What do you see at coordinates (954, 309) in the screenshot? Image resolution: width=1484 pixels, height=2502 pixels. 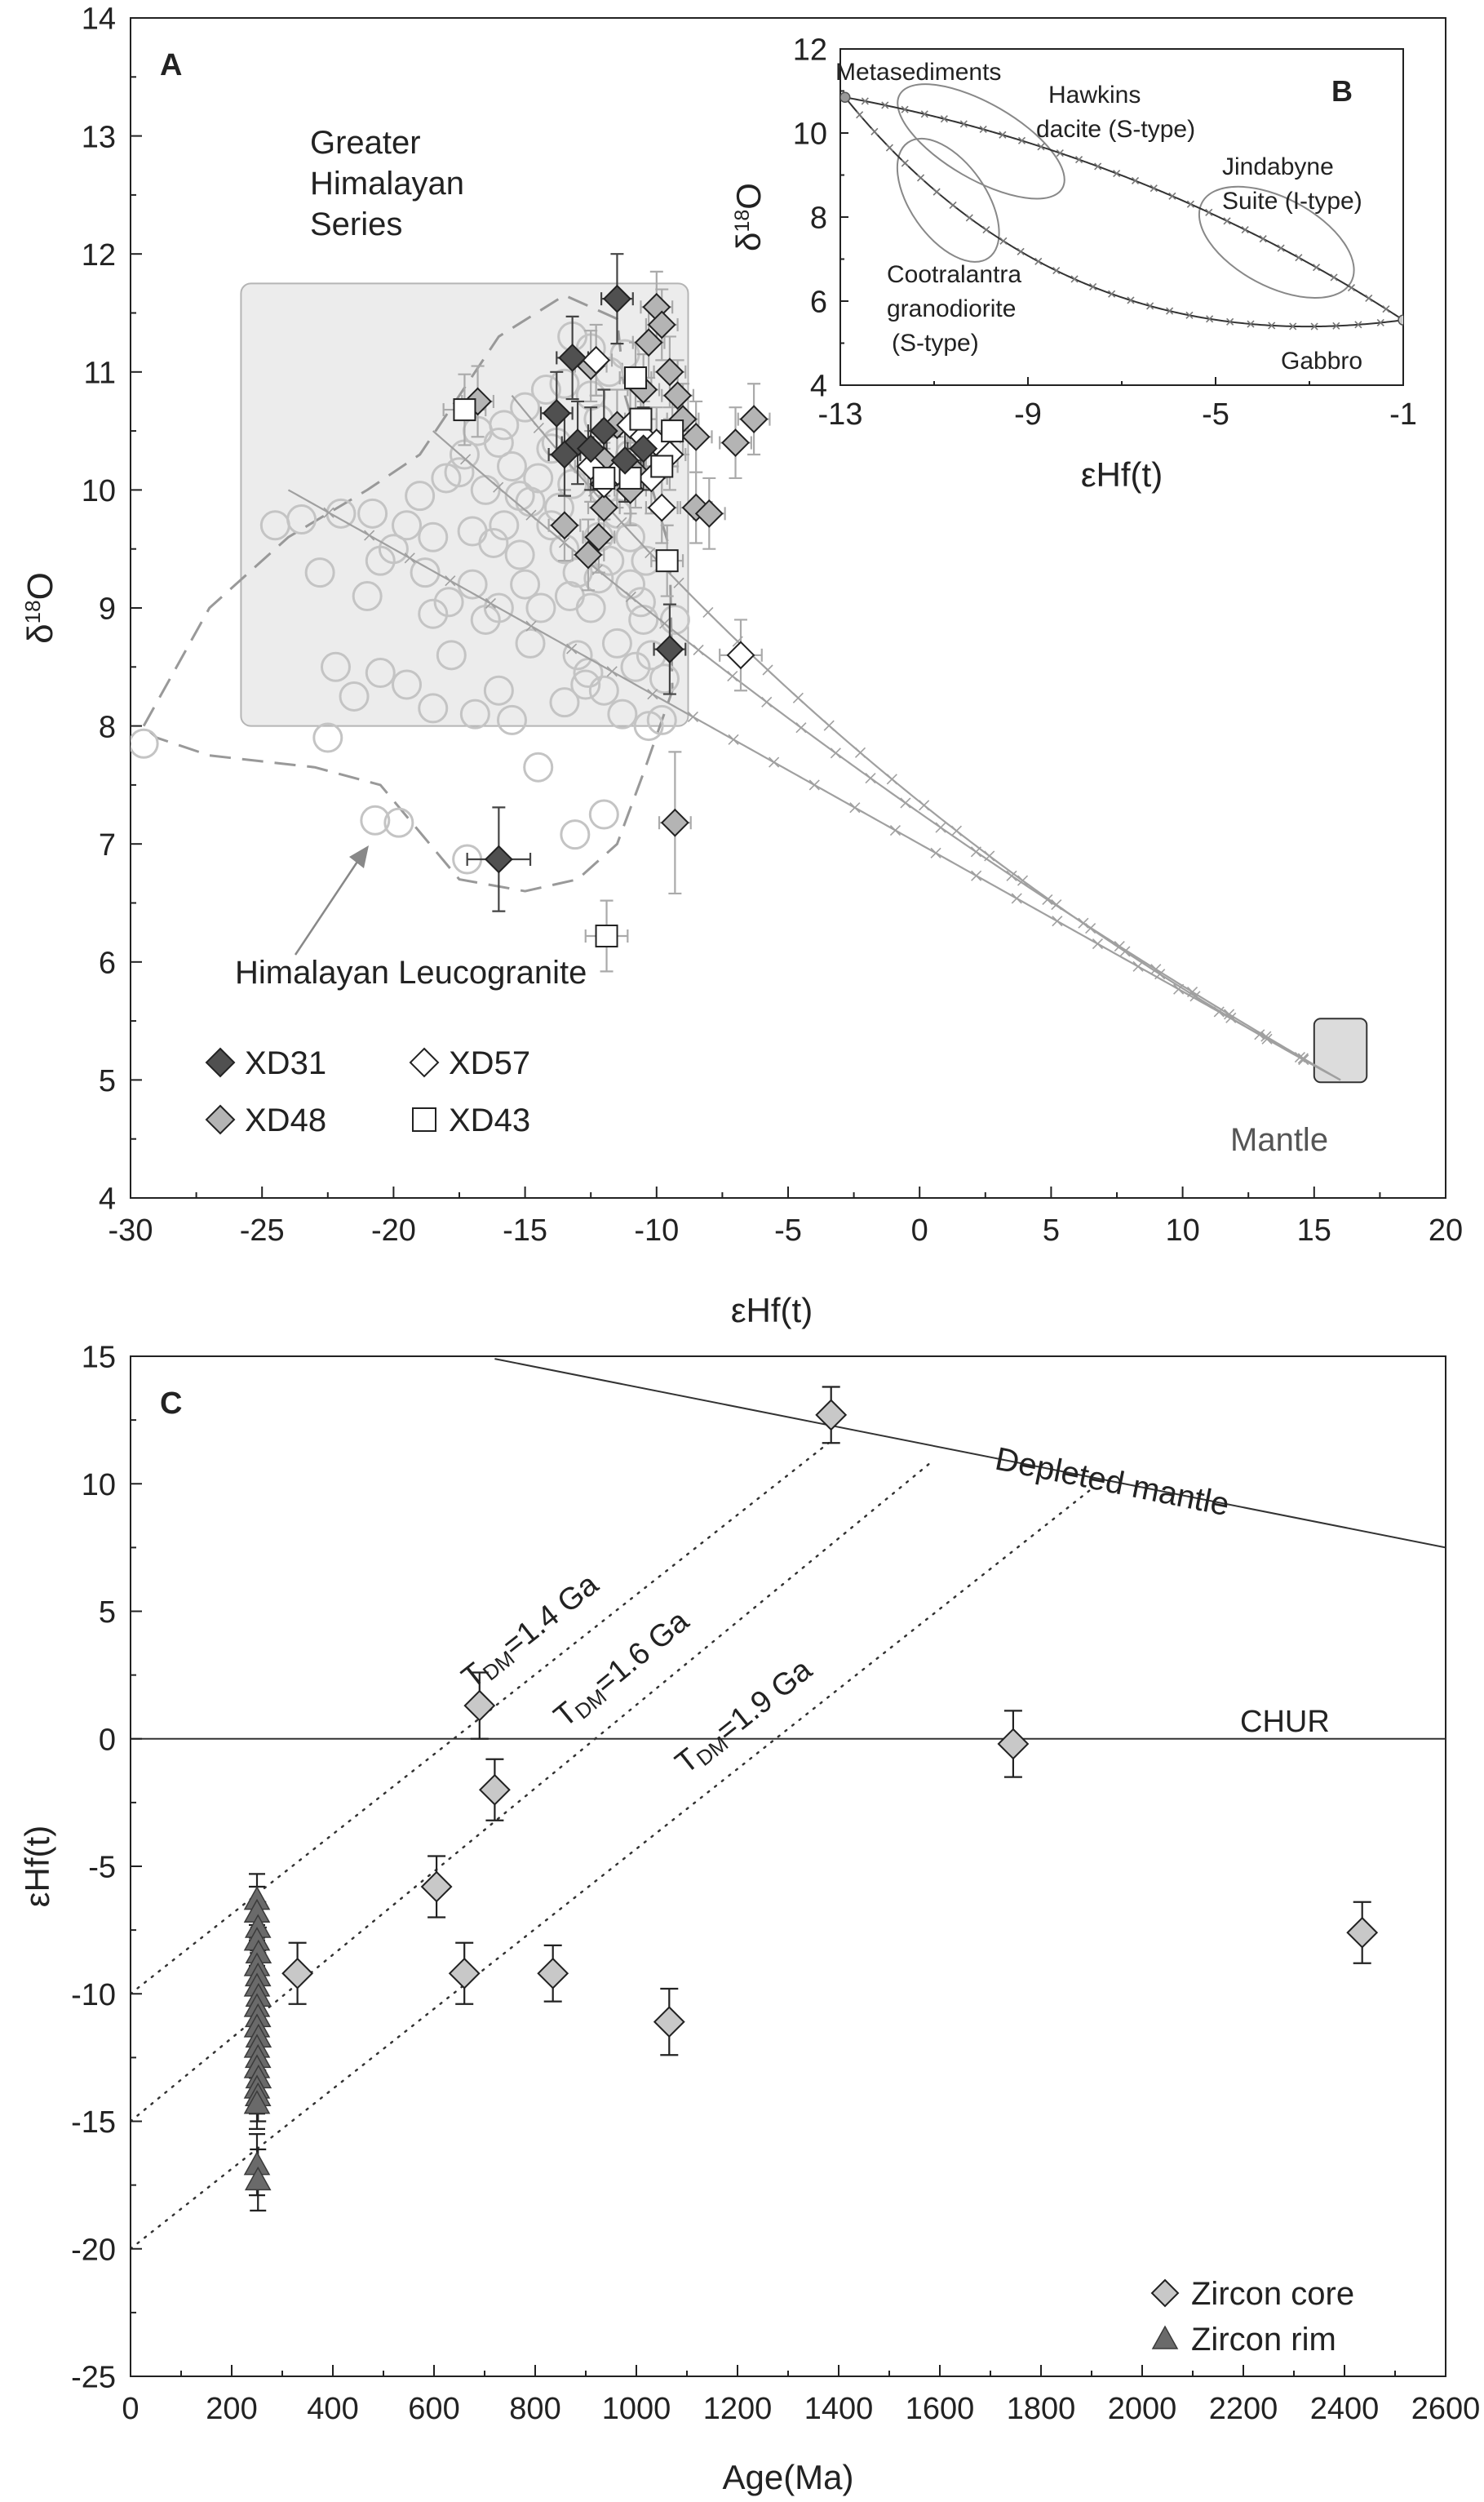 I see `cootralantra-granodiorite-label: Cootralantra granodiorite (S-type)` at bounding box center [954, 309].